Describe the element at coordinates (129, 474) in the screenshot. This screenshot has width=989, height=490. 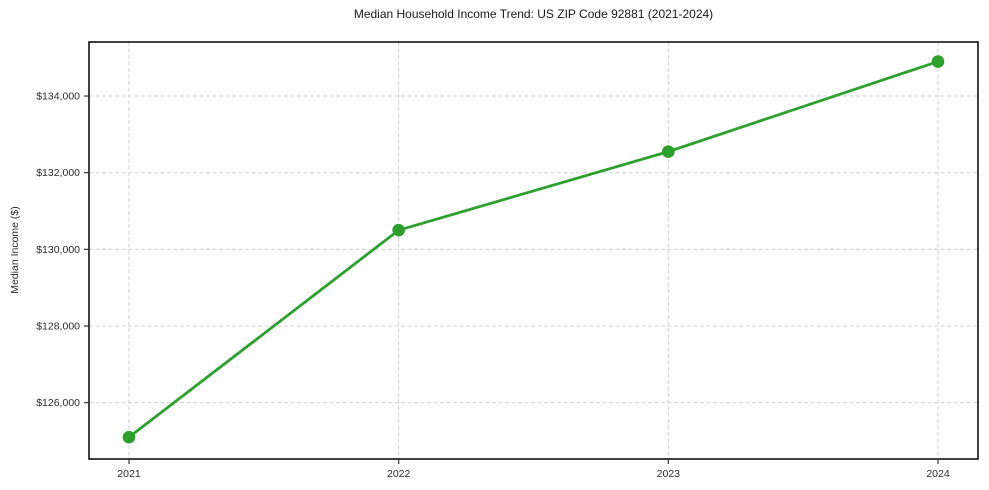
I see `x-tick-label: 2021` at that location.